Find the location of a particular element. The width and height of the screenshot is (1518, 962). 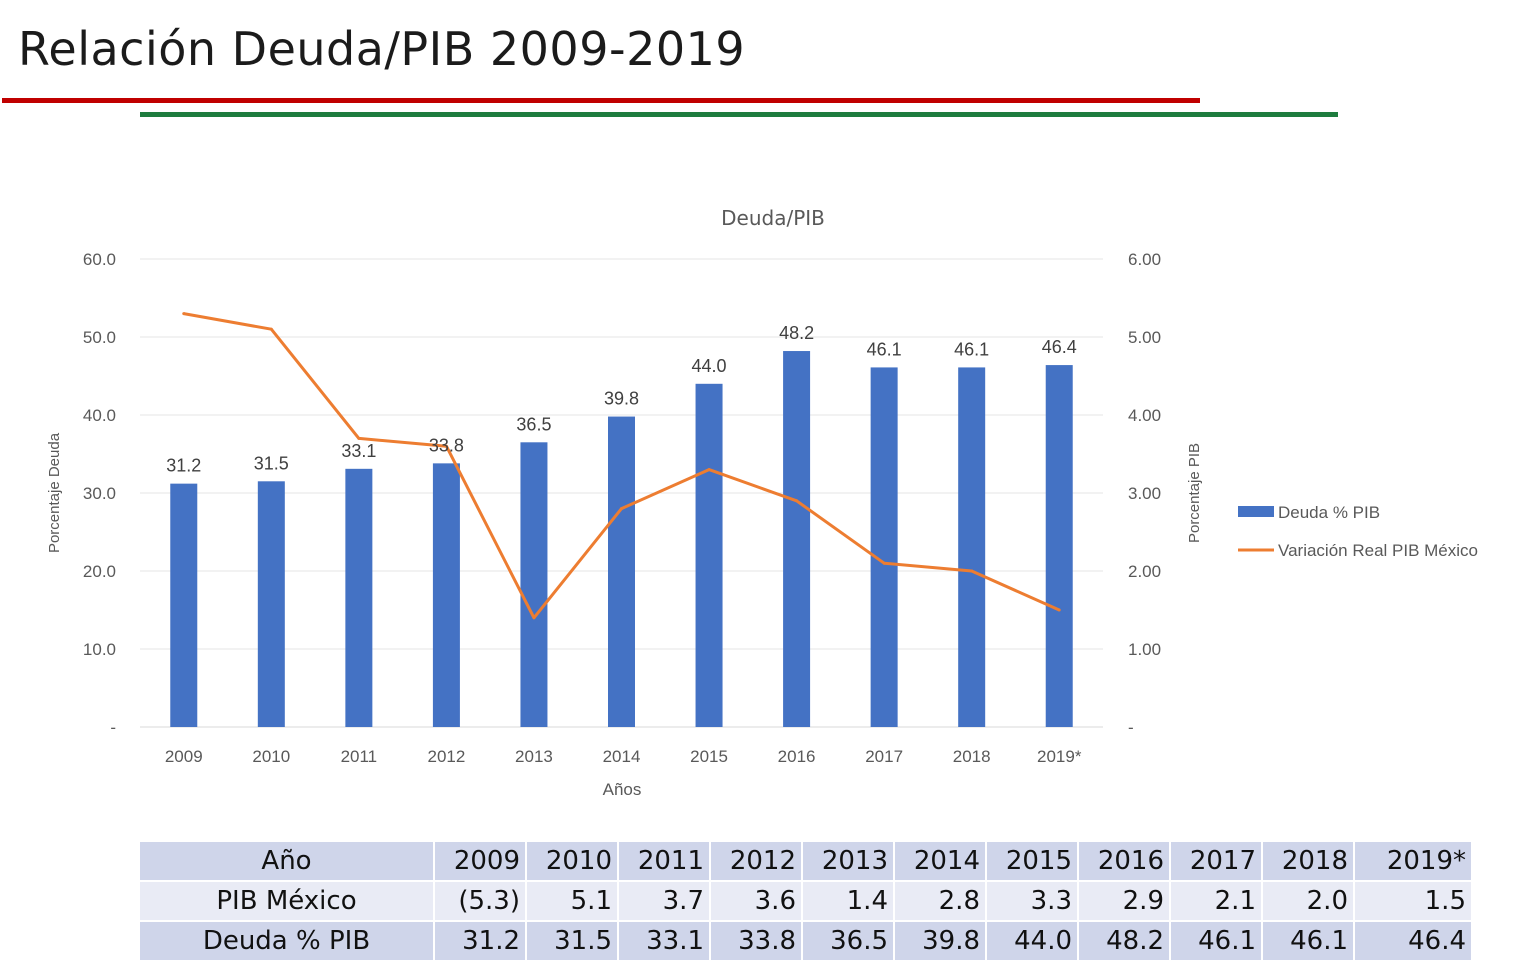

table-cell: 2010 is located at coordinates (572, 861).